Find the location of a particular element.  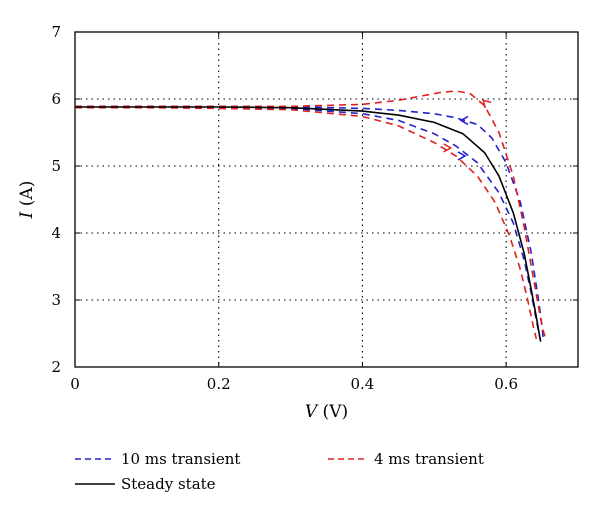

y-axis-var: I is located at coordinates (27, 215).